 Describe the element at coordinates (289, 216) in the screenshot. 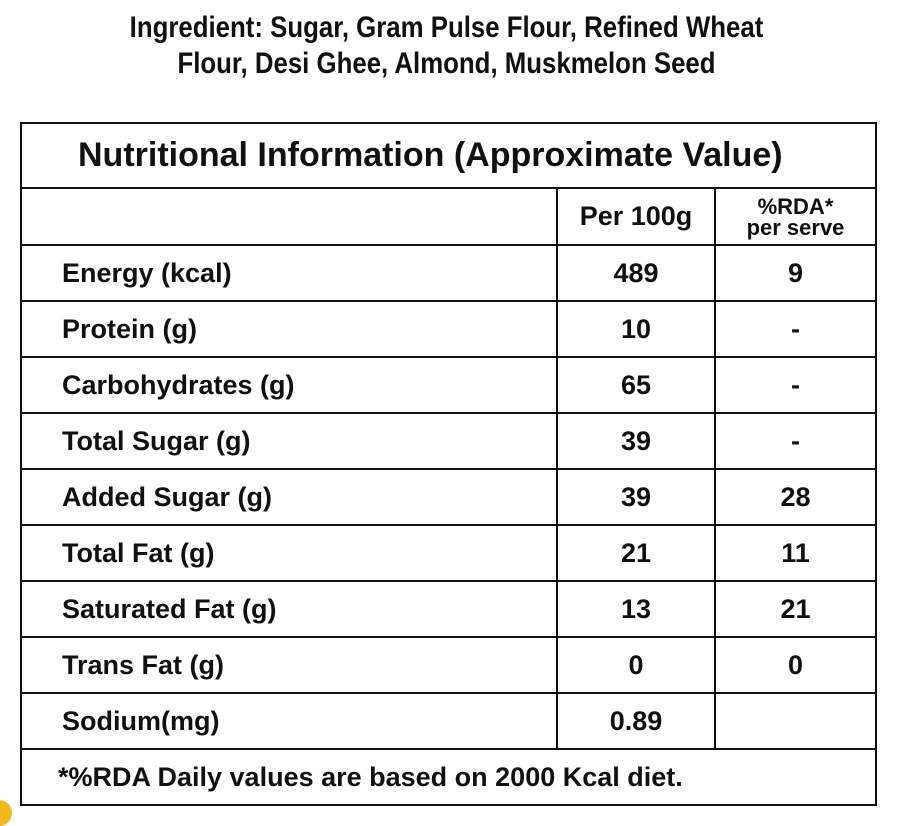

I see `header-empty-cell` at that location.